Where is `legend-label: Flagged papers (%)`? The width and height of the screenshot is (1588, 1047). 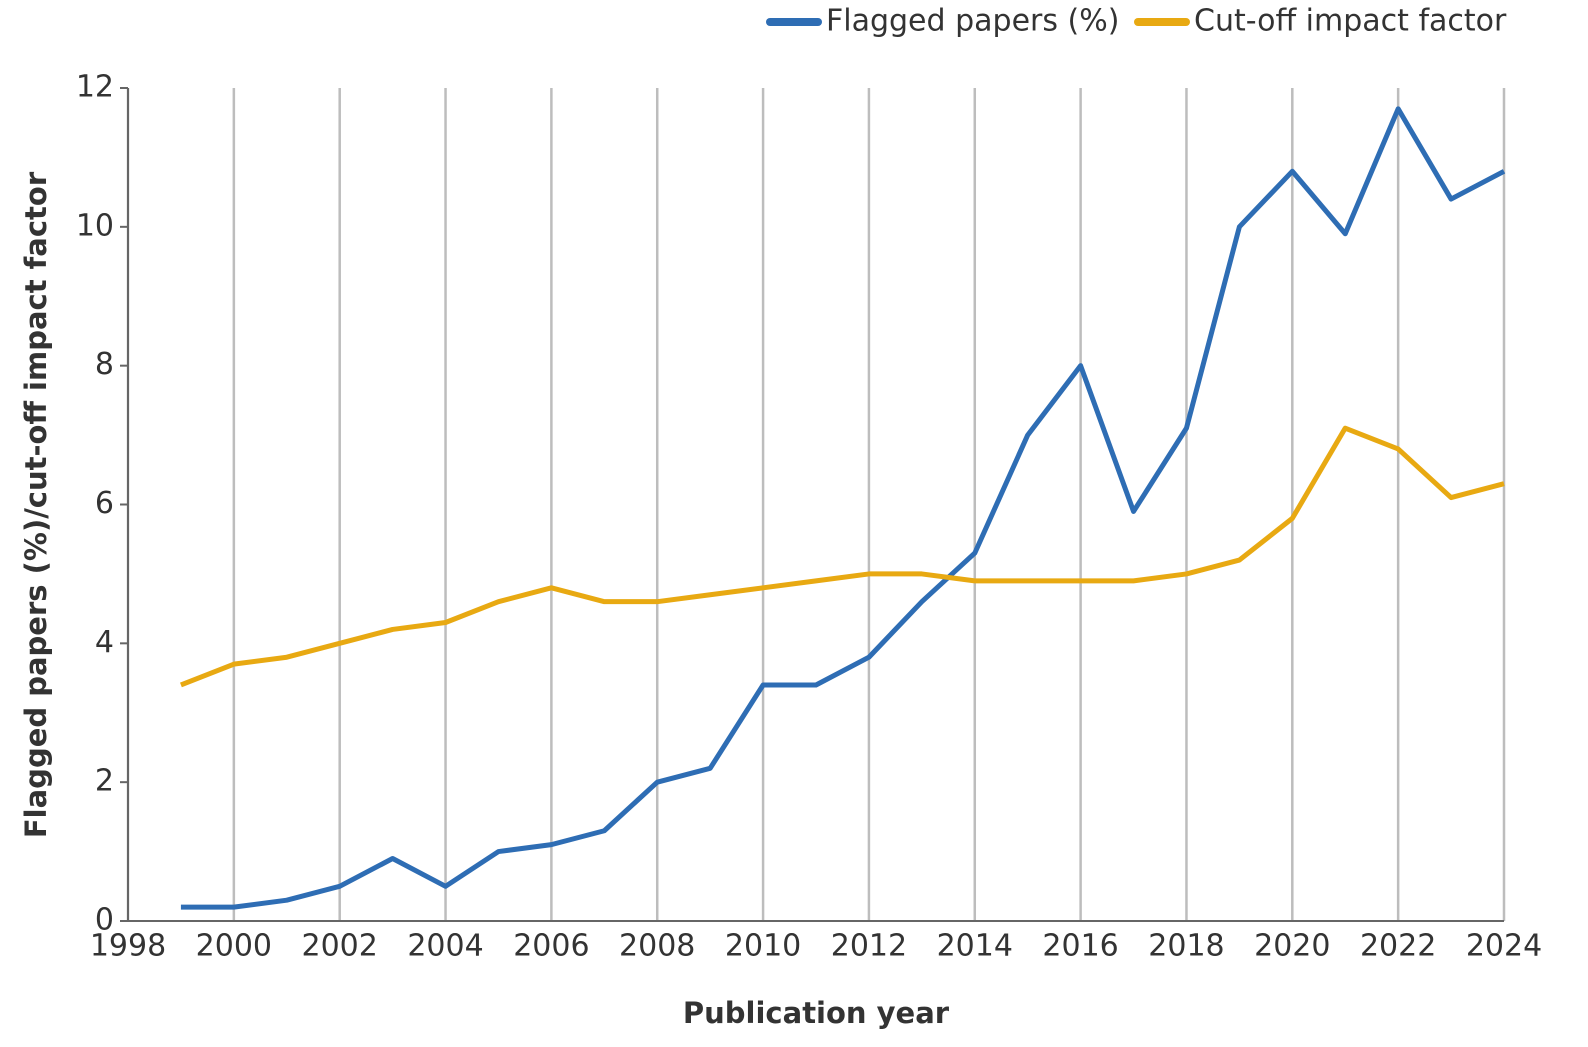
legend-label: Flagged papers (%) is located at coordinates (972, 21).